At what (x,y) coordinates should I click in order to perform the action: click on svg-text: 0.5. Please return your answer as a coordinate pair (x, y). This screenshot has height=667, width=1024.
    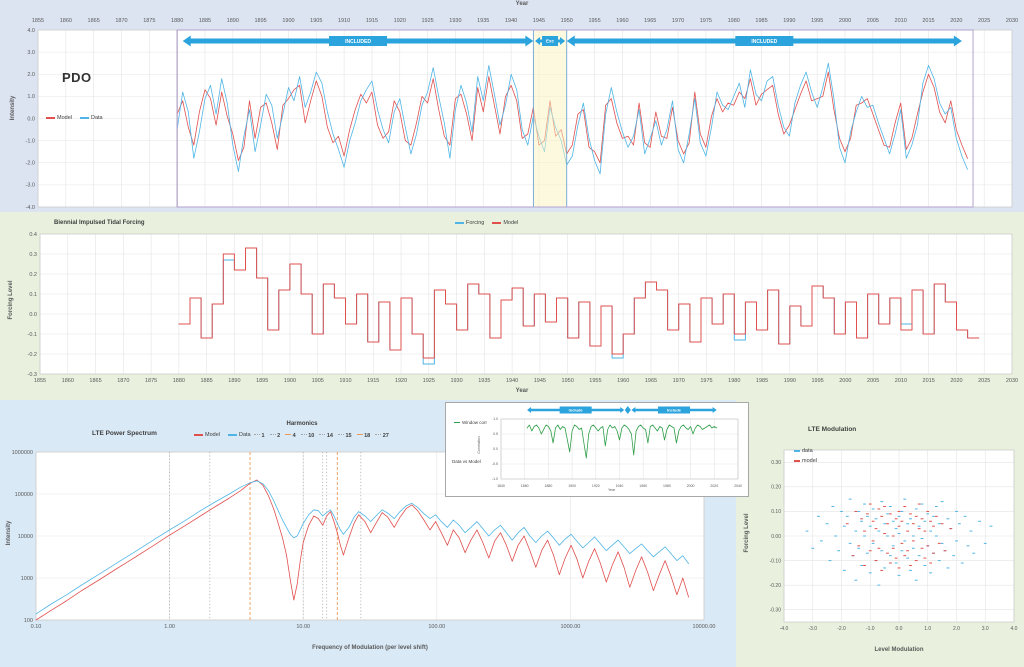
    Looking at the image, I should click on (495, 434).